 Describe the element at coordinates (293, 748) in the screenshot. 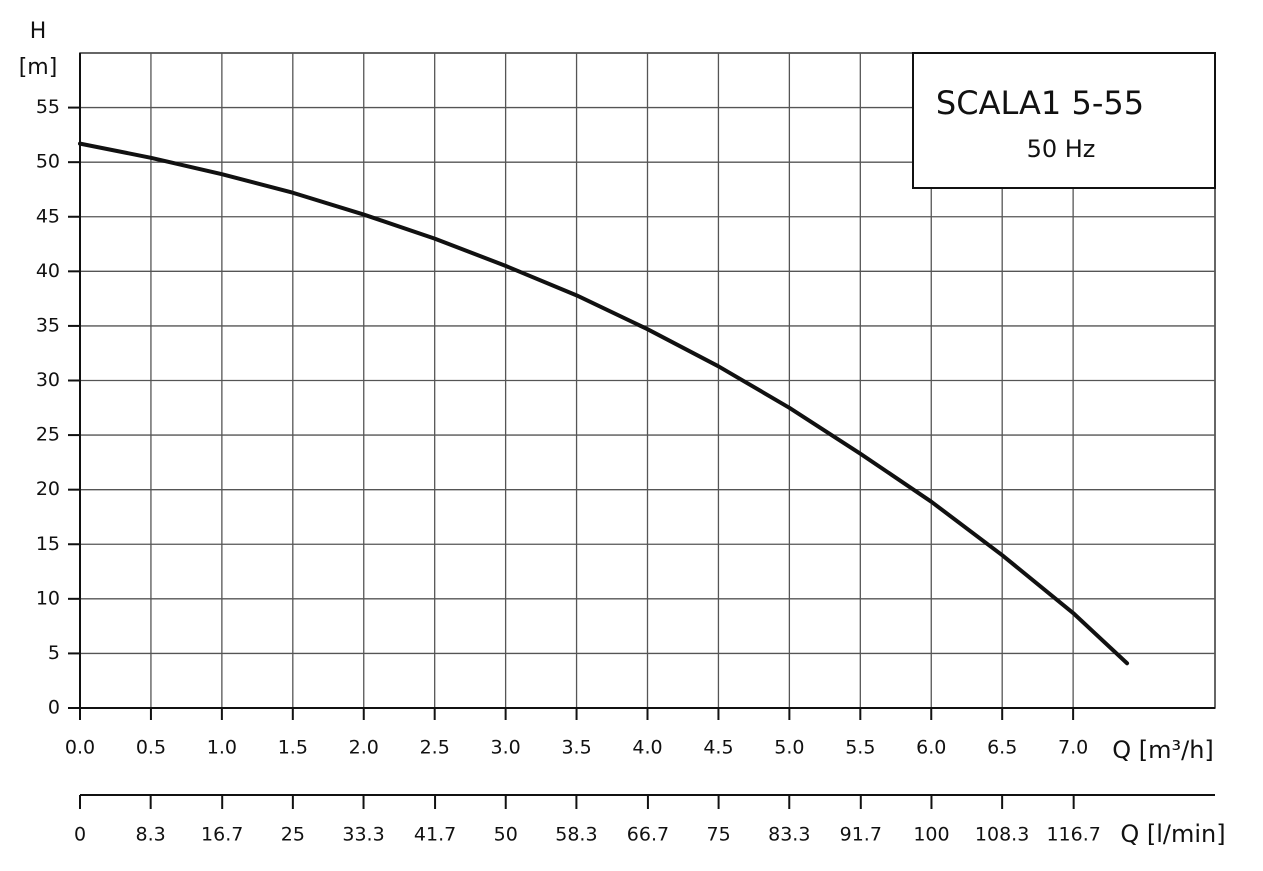

I see `x-tick-label: 1.5` at that location.